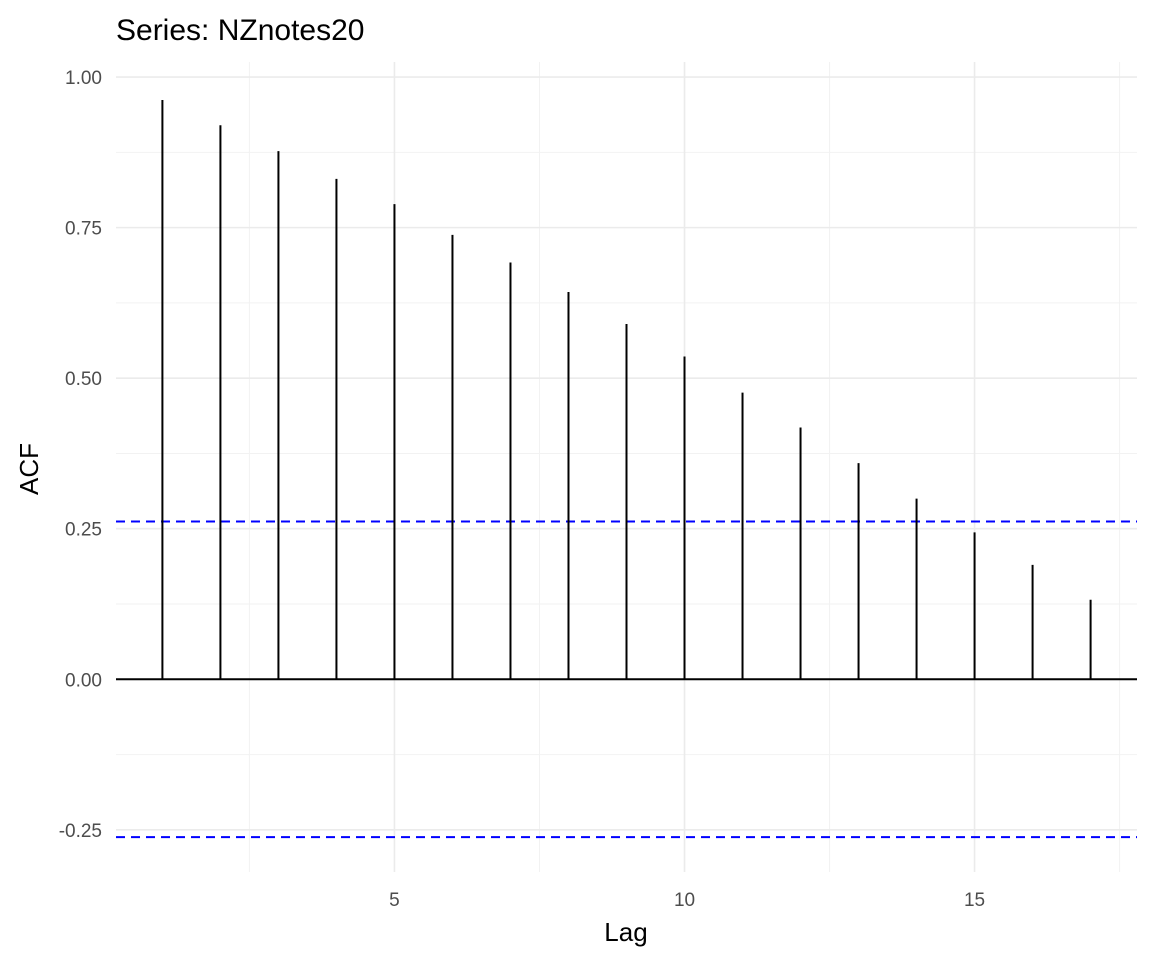 Image resolution: width=1152 pixels, height=960 pixels. Describe the element at coordinates (83, 78) in the screenshot. I see `y-tick-label: 1.00` at that location.